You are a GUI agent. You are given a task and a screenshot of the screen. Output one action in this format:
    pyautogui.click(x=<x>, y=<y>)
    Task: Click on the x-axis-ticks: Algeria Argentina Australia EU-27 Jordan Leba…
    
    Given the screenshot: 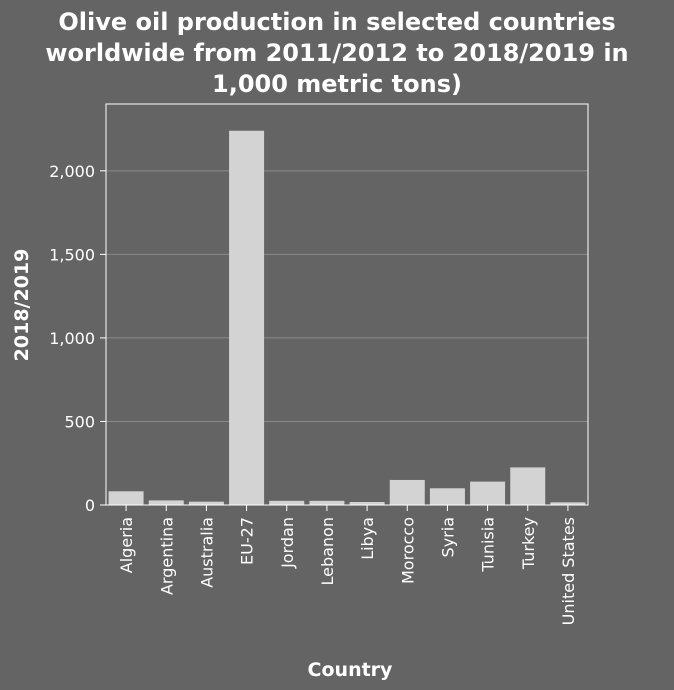 What is the action you would take?
    pyautogui.click(x=347, y=565)
    